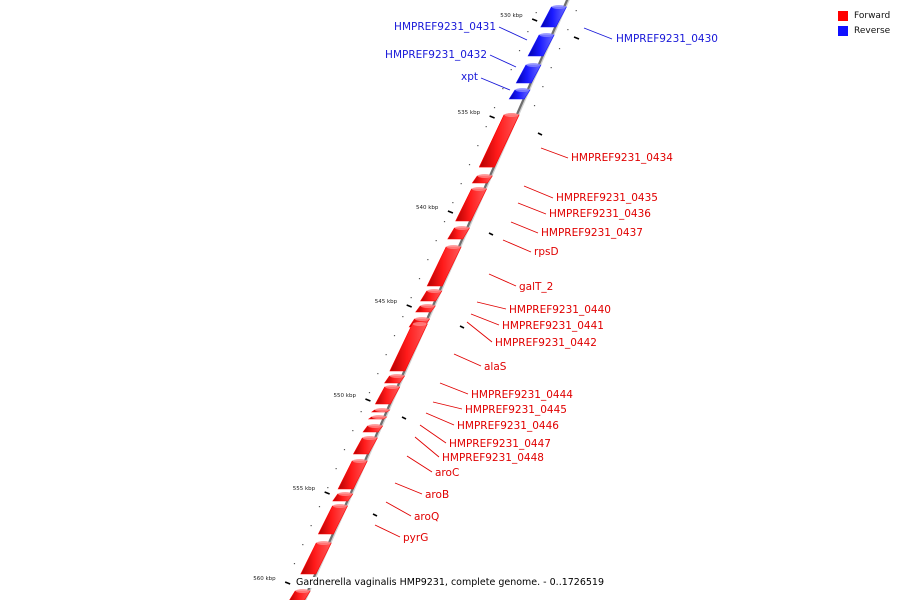 Image resolution: width=900 pixels, height=600 pixels. Describe the element at coordinates (536, 287) in the screenshot. I see `gene-label: galT_2` at that location.